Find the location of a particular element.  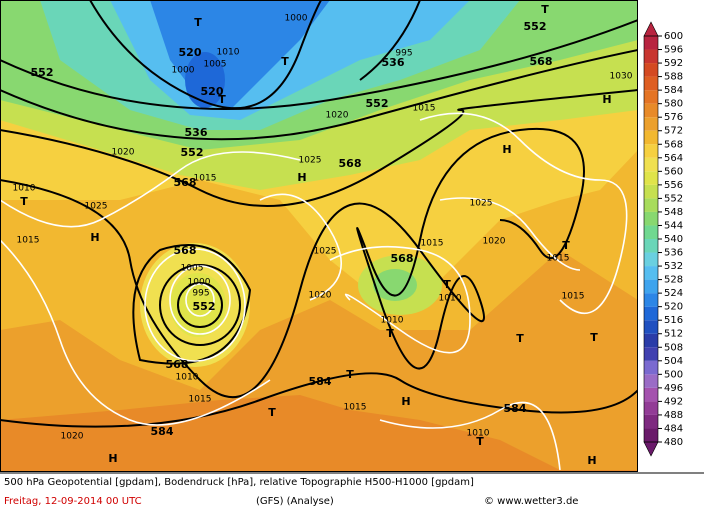

colorbar-tick-label: 588 is located at coordinates (673, 77).